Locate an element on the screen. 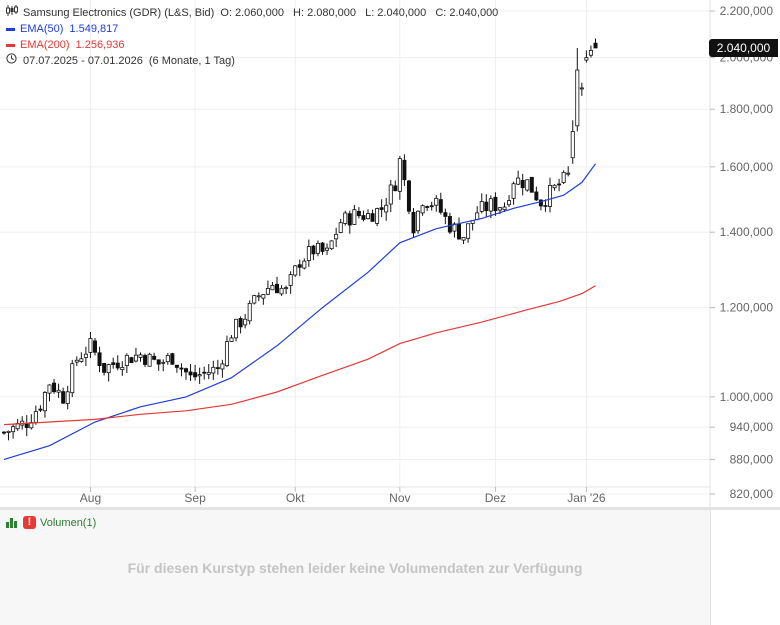 The image size is (780, 625). ema200-label: EMA(200) is located at coordinates (45, 45).